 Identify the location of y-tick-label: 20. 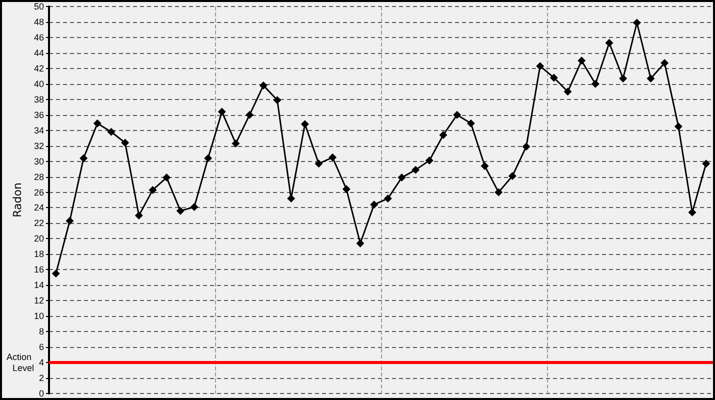
(39, 239).